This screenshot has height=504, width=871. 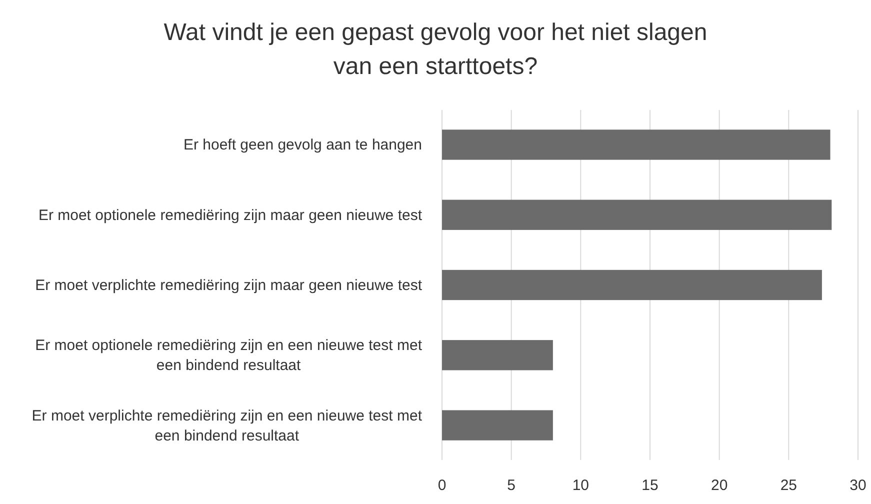 What do you see at coordinates (789, 485) in the screenshot?
I see `x-tick-label: 25` at bounding box center [789, 485].